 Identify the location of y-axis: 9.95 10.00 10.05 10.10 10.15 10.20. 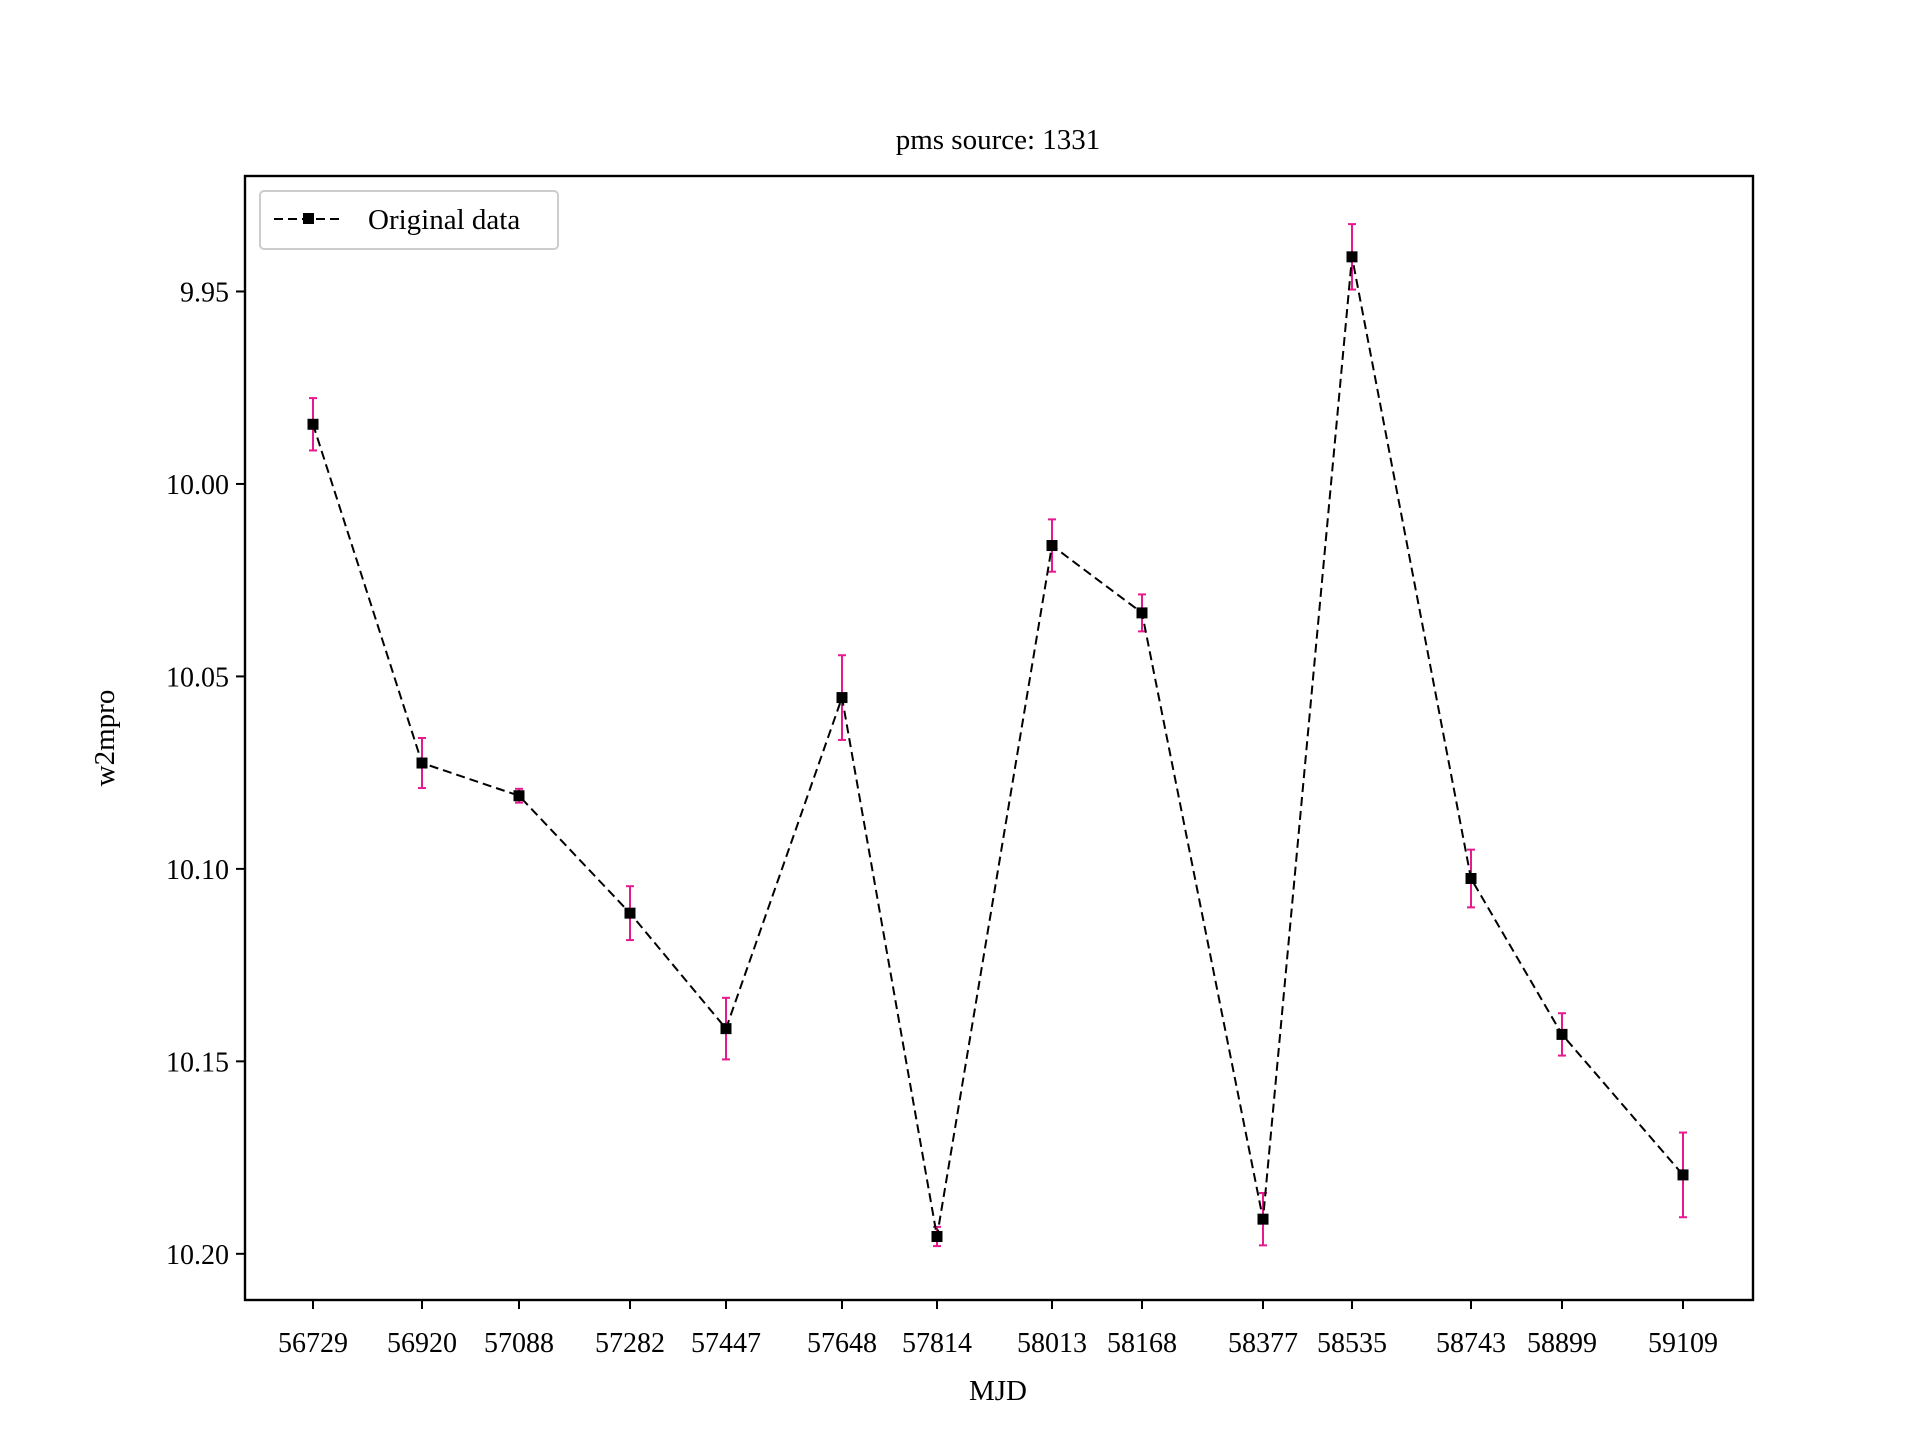
(205, 774).